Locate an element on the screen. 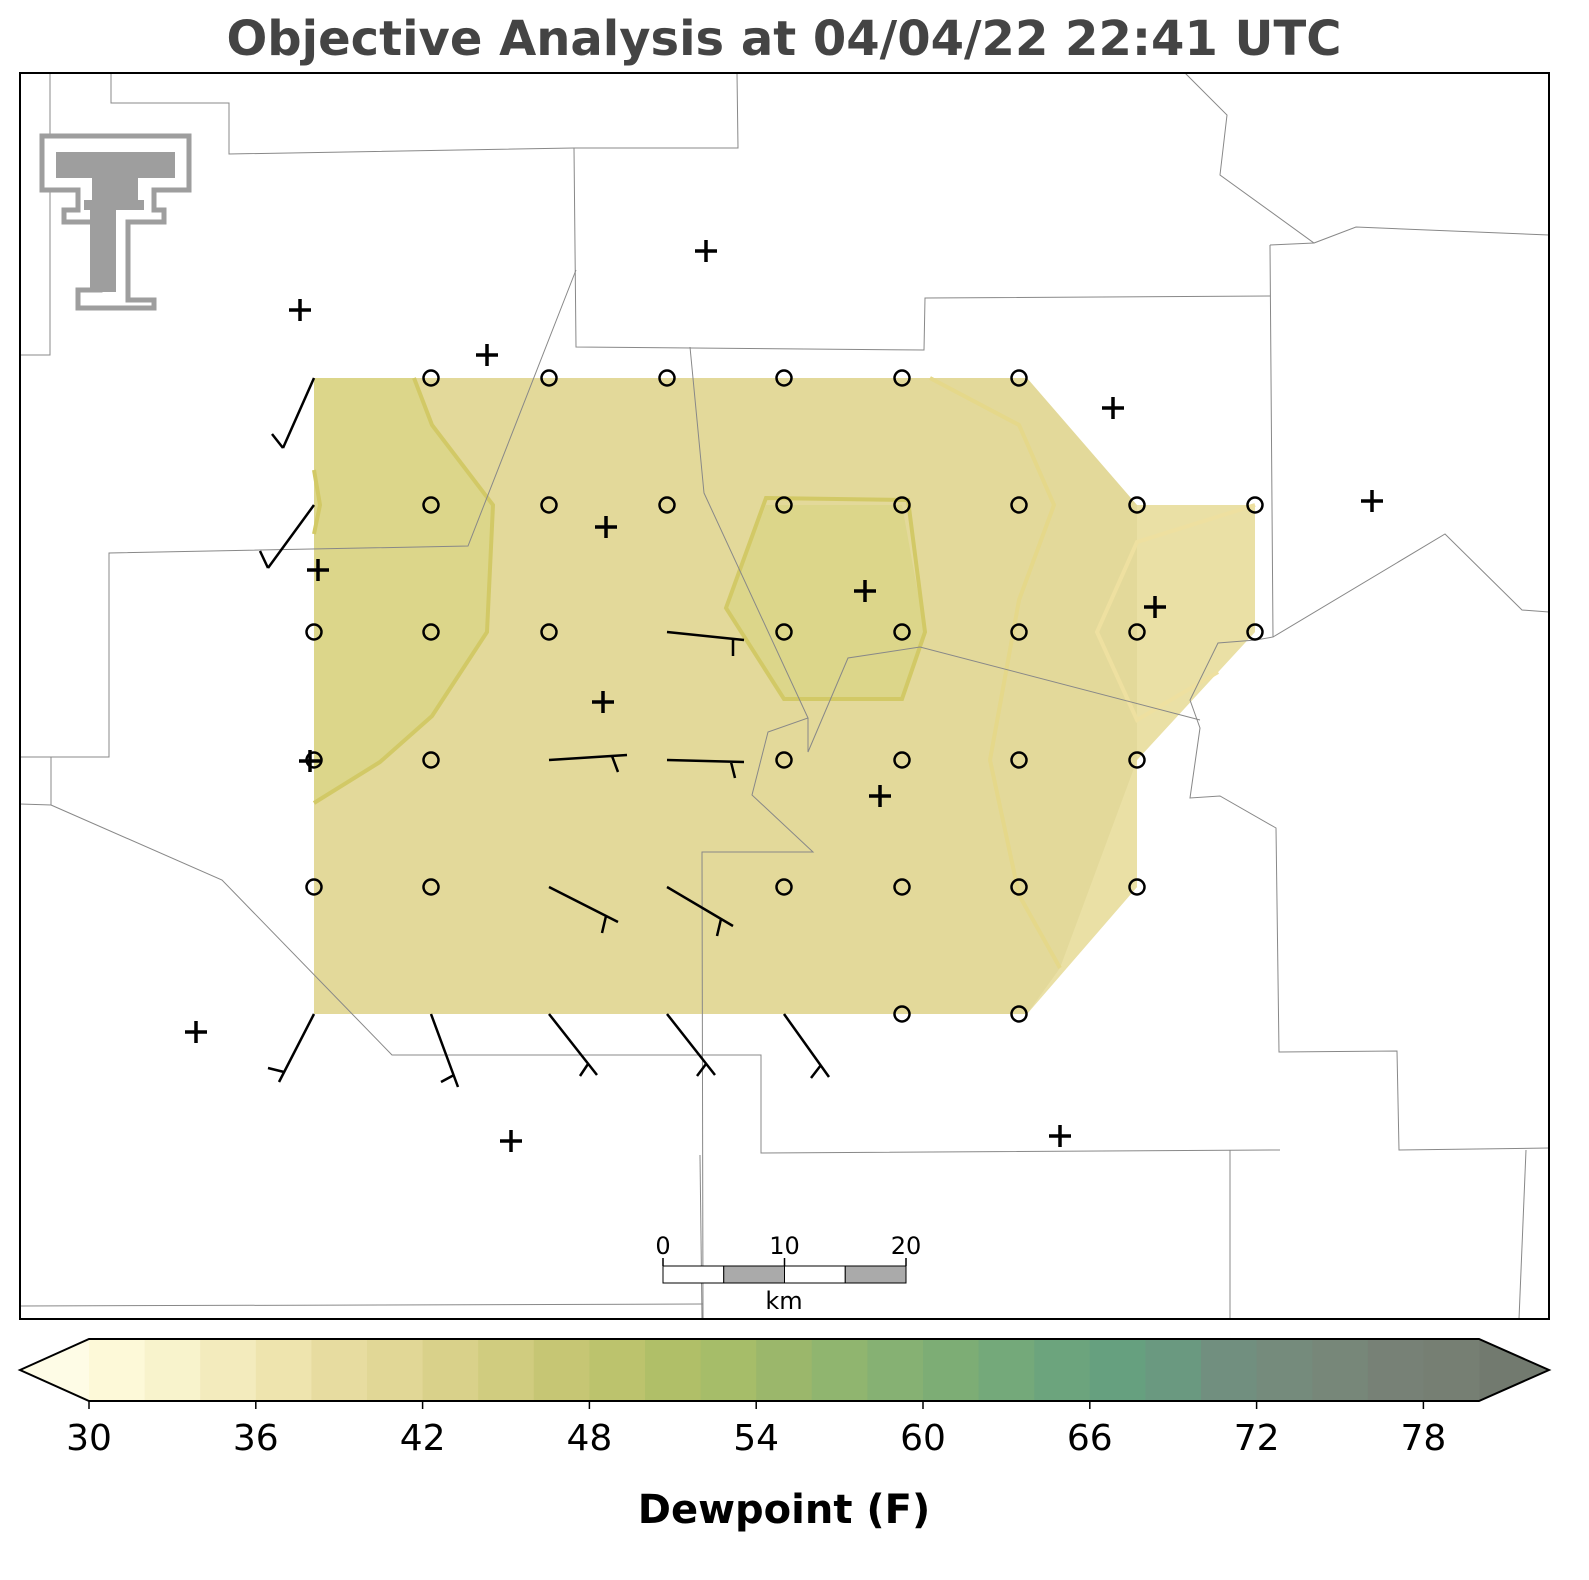  colorbar-extend-high is located at coordinates (1514, 1370).